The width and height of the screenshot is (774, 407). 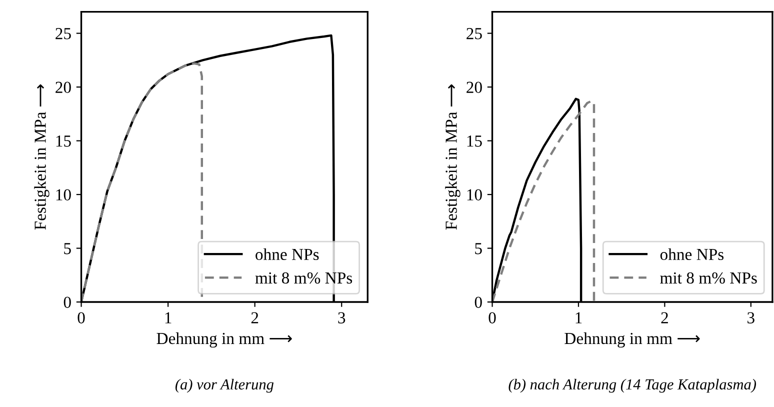 What do you see at coordinates (632, 385) in the screenshot?
I see `text: (b) nach Alterung (14 Tage Kataplasma)` at bounding box center [632, 385].